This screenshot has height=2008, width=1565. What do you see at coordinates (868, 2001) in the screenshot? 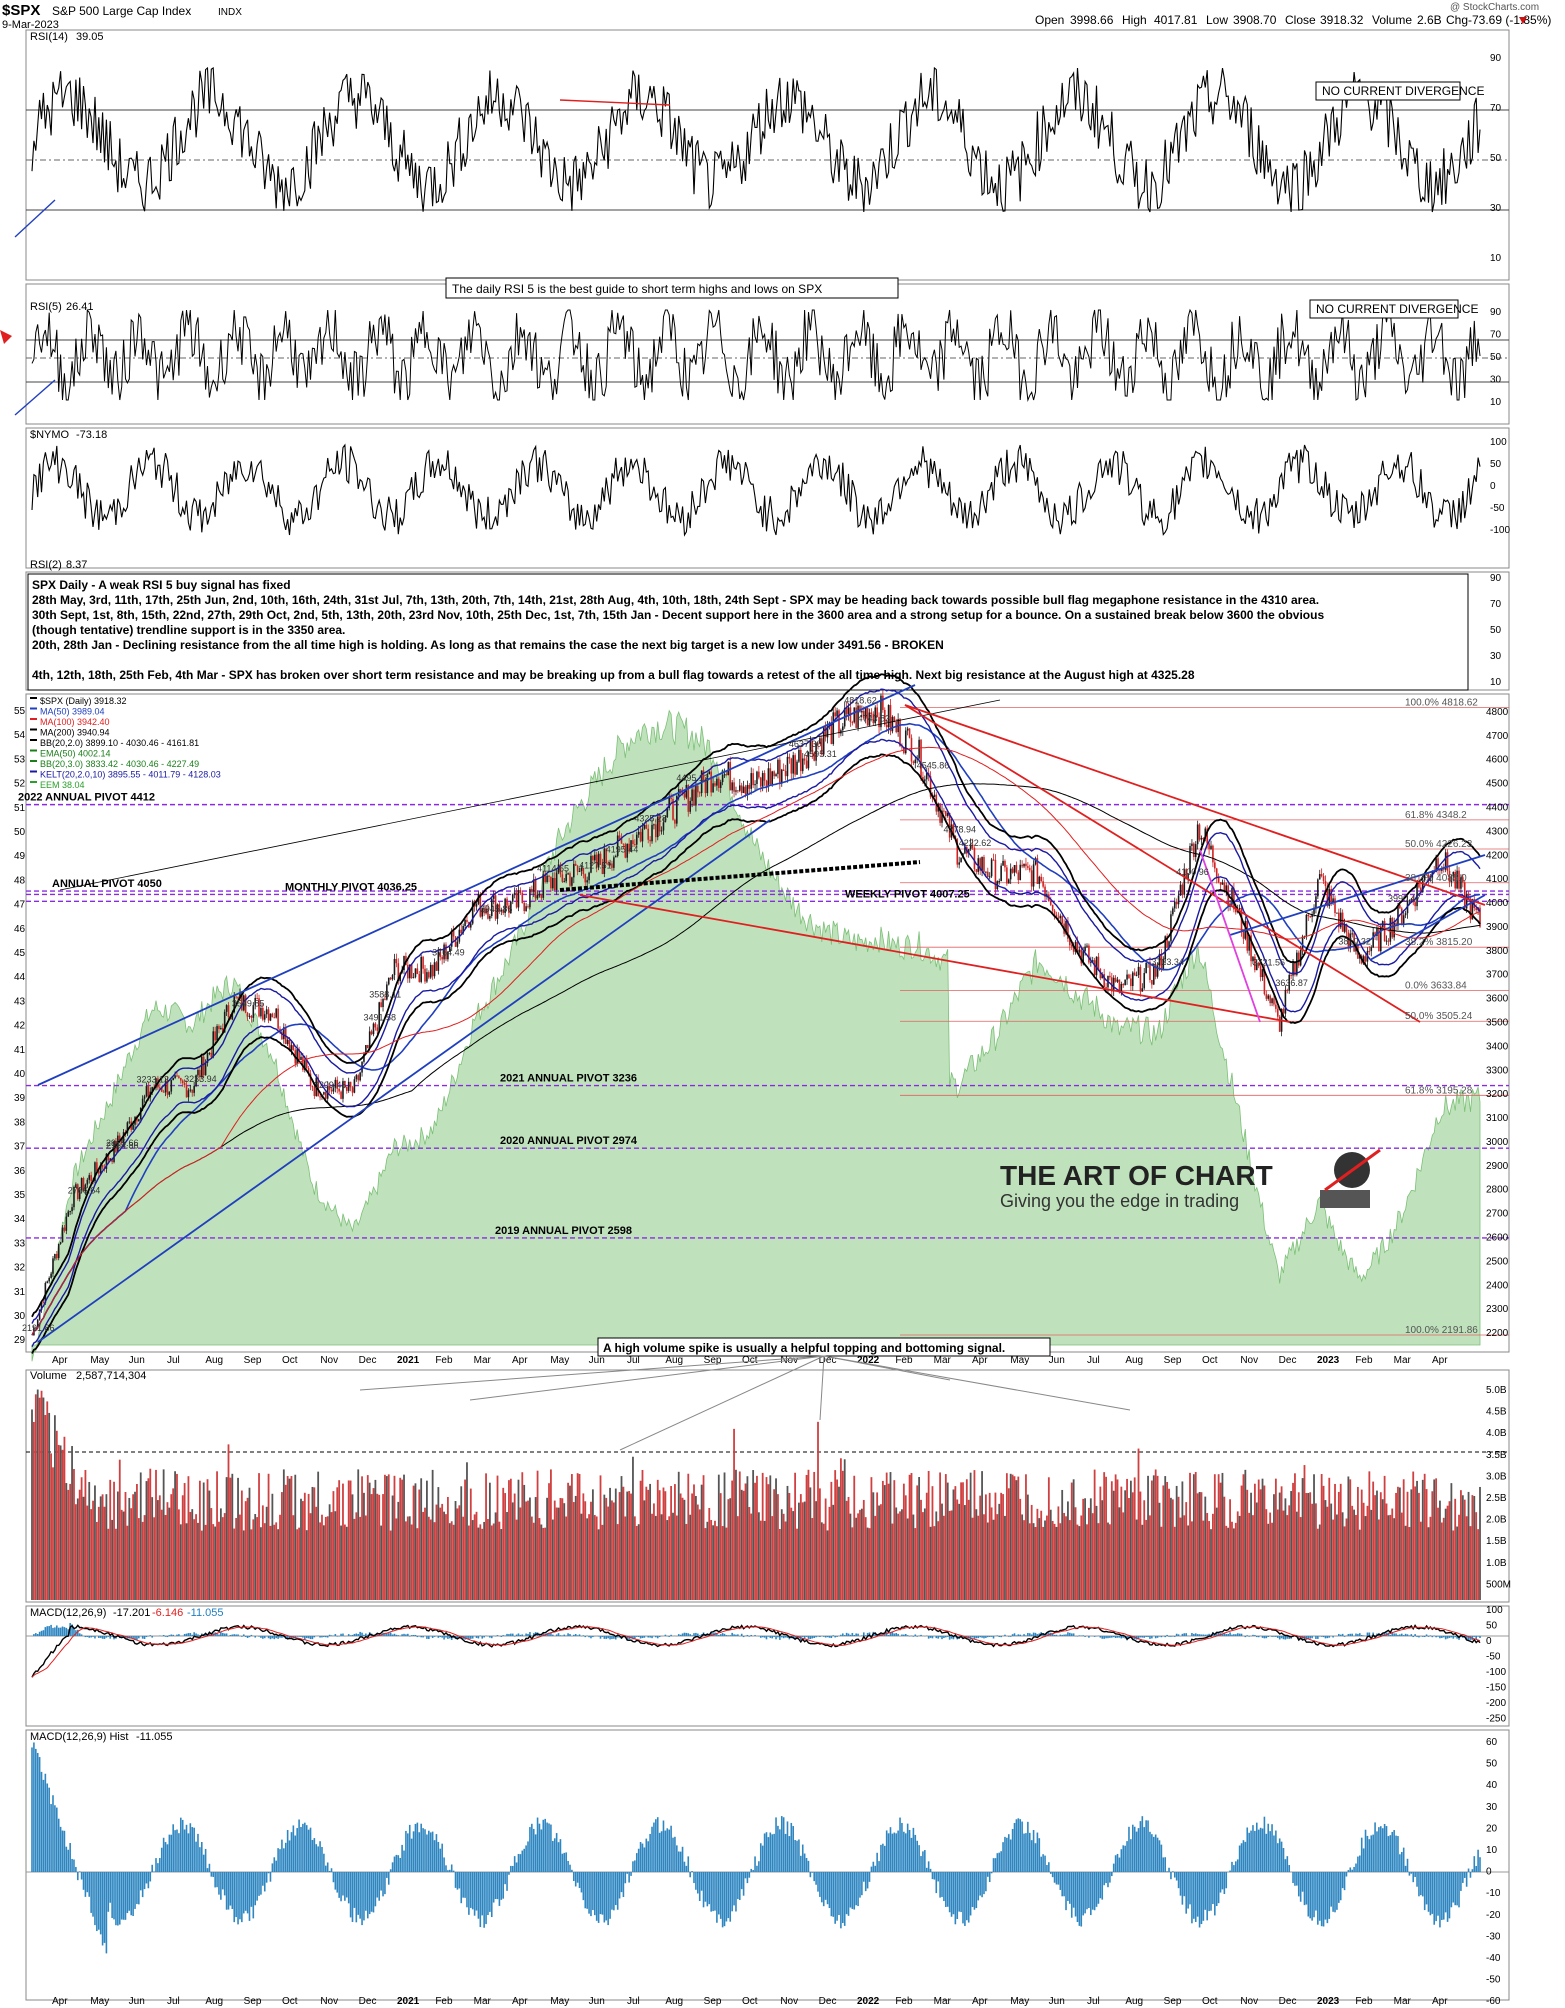
I see `date-tick-label: 2022` at bounding box center [868, 2001].